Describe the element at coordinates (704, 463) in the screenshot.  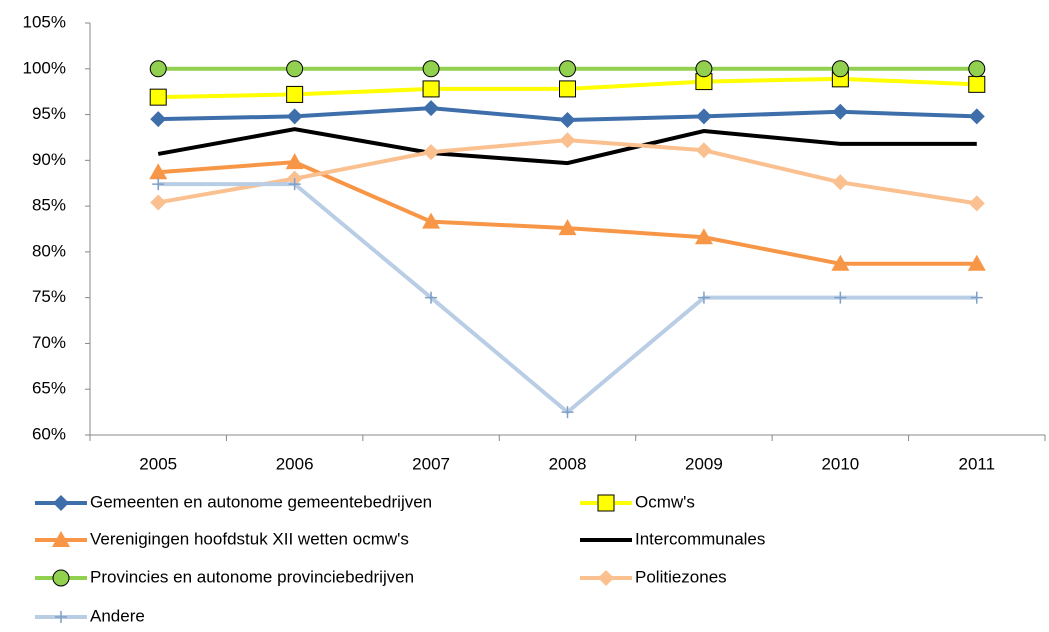
I see `x-tick-label: 2009` at that location.